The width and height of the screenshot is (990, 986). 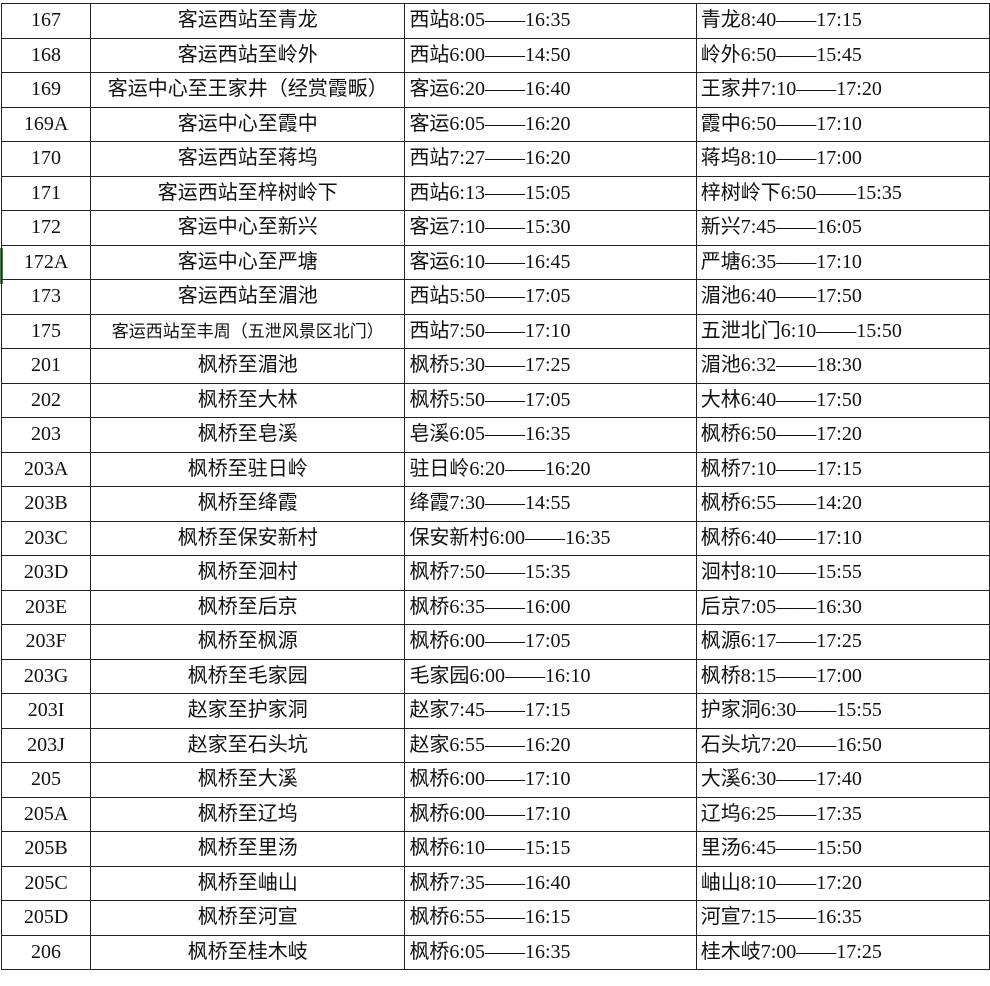 What do you see at coordinates (248, 21) in the screenshot?
I see `route-name-cell: 客运西站至青龙` at bounding box center [248, 21].